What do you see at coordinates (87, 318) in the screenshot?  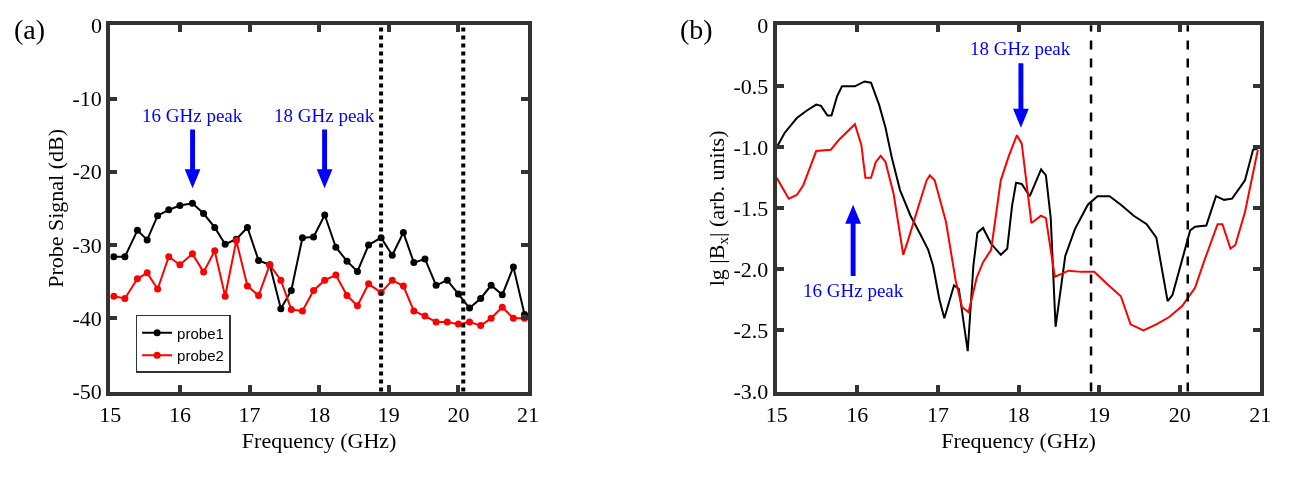 I see `y-tick-label: -40` at bounding box center [87, 318].